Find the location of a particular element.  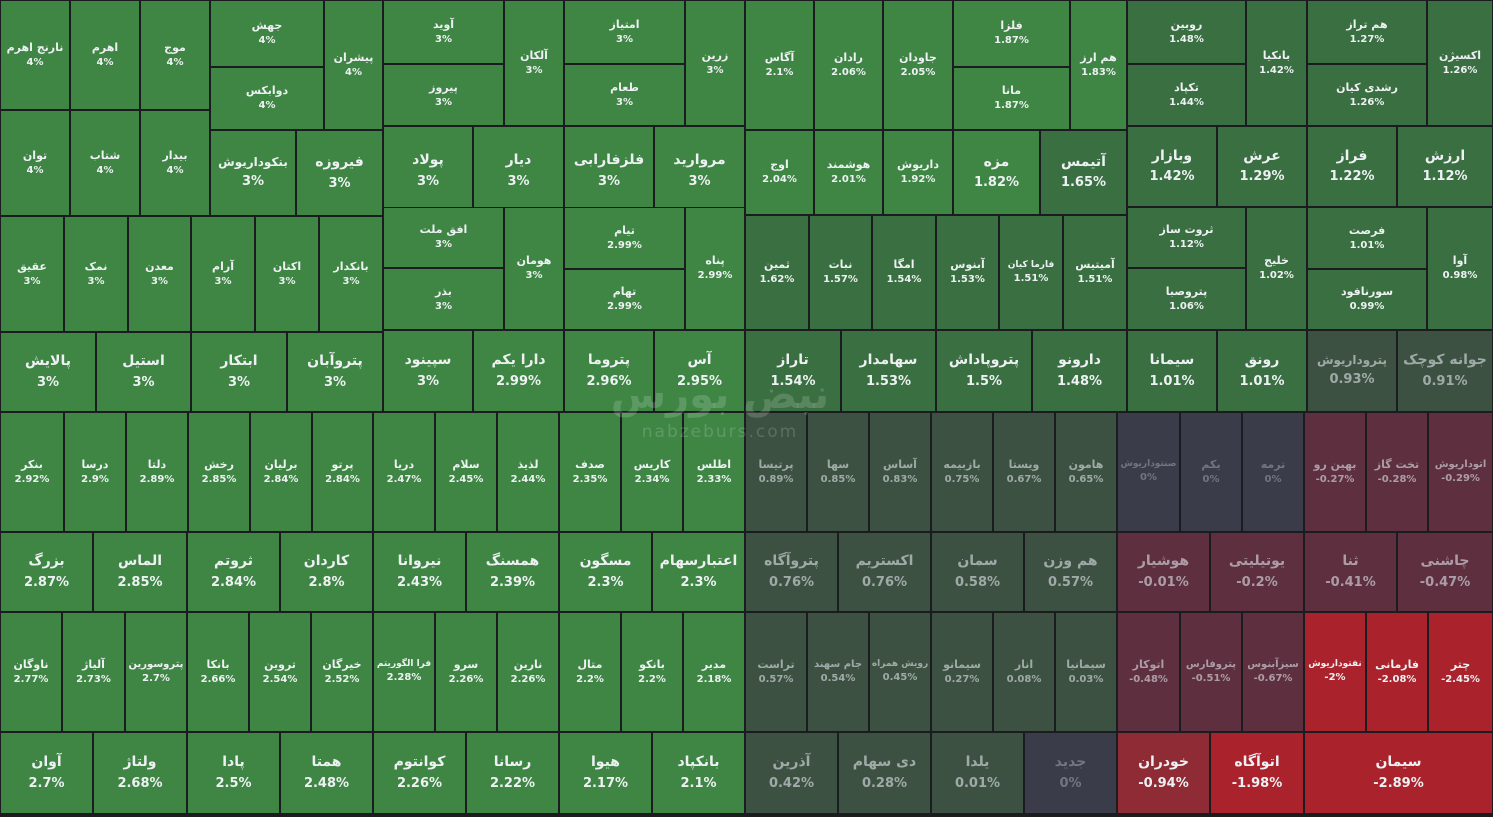

treemap-cell: روبین 1.48% is located at coordinates (1186, 32).